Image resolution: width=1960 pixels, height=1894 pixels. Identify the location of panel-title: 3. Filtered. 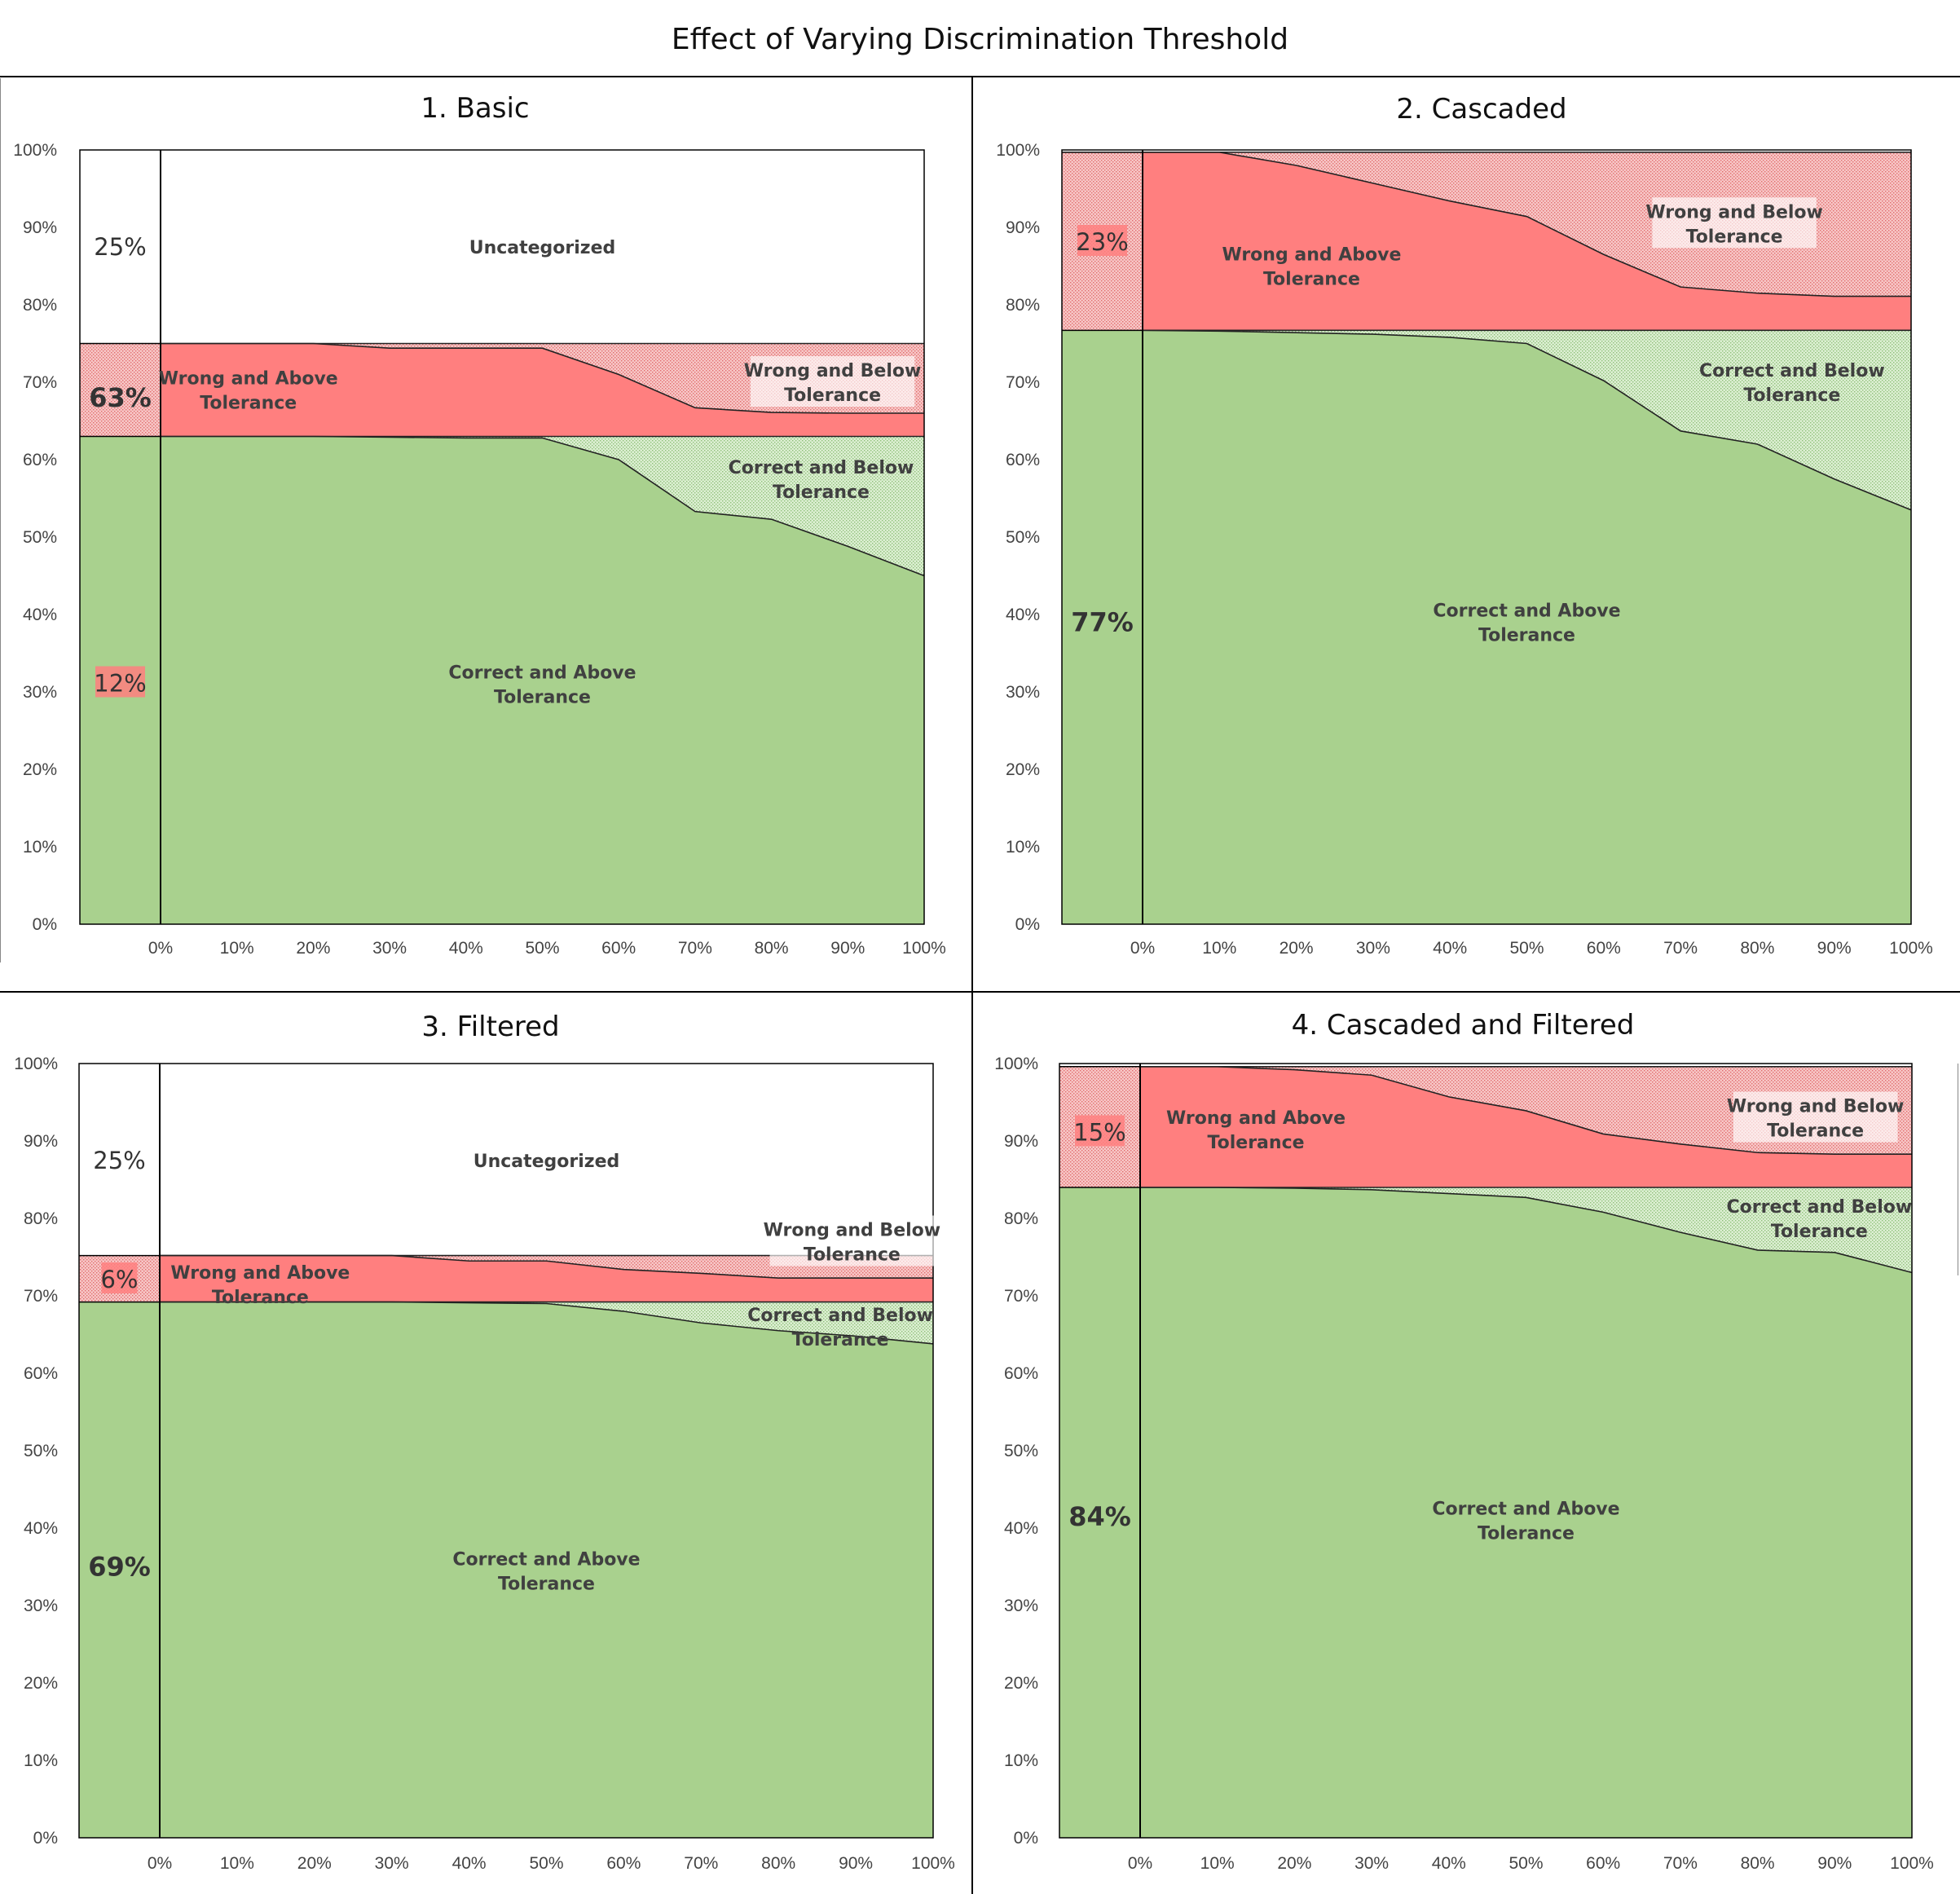
(490, 1027).